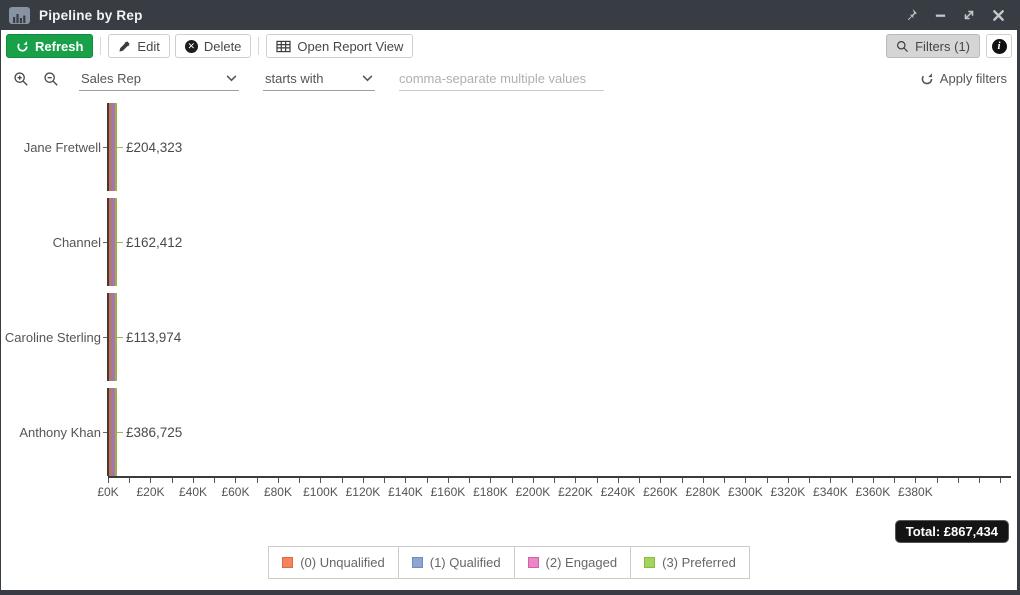 The image size is (1020, 595). What do you see at coordinates (618, 492) in the screenshot?
I see `axis-tick-label: £240K` at bounding box center [618, 492].